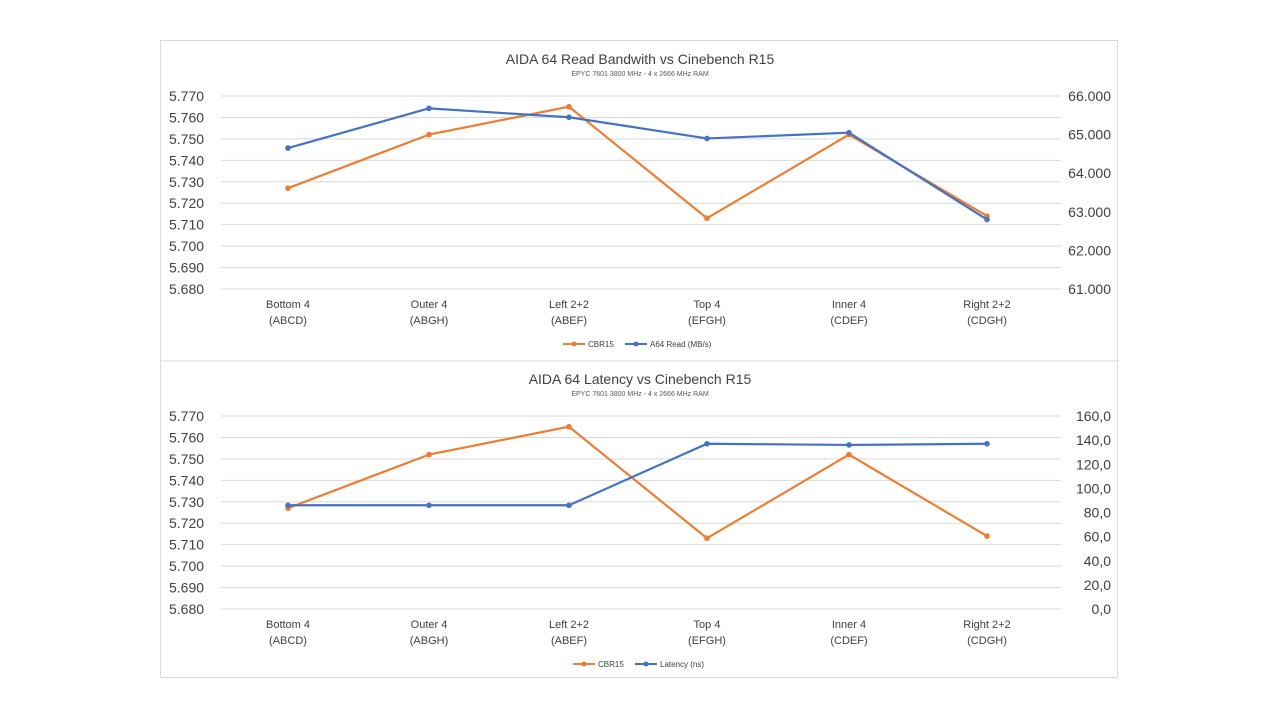 This screenshot has height=720, width=1280. What do you see at coordinates (186, 437) in the screenshot?
I see `chart2-y-left-tick: 5.760` at bounding box center [186, 437].